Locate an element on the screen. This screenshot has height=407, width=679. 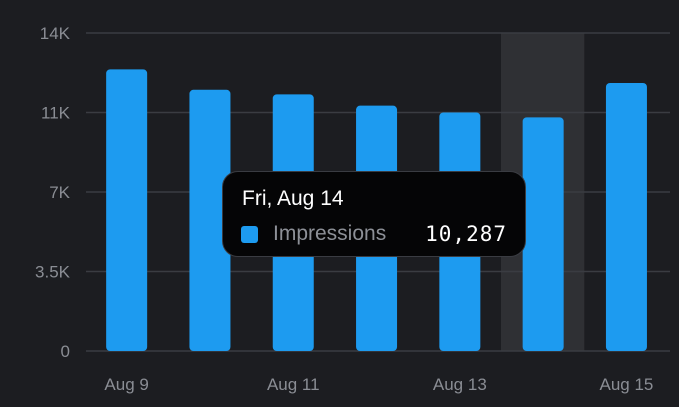
y-tick-label: 0 is located at coordinates (65, 351).